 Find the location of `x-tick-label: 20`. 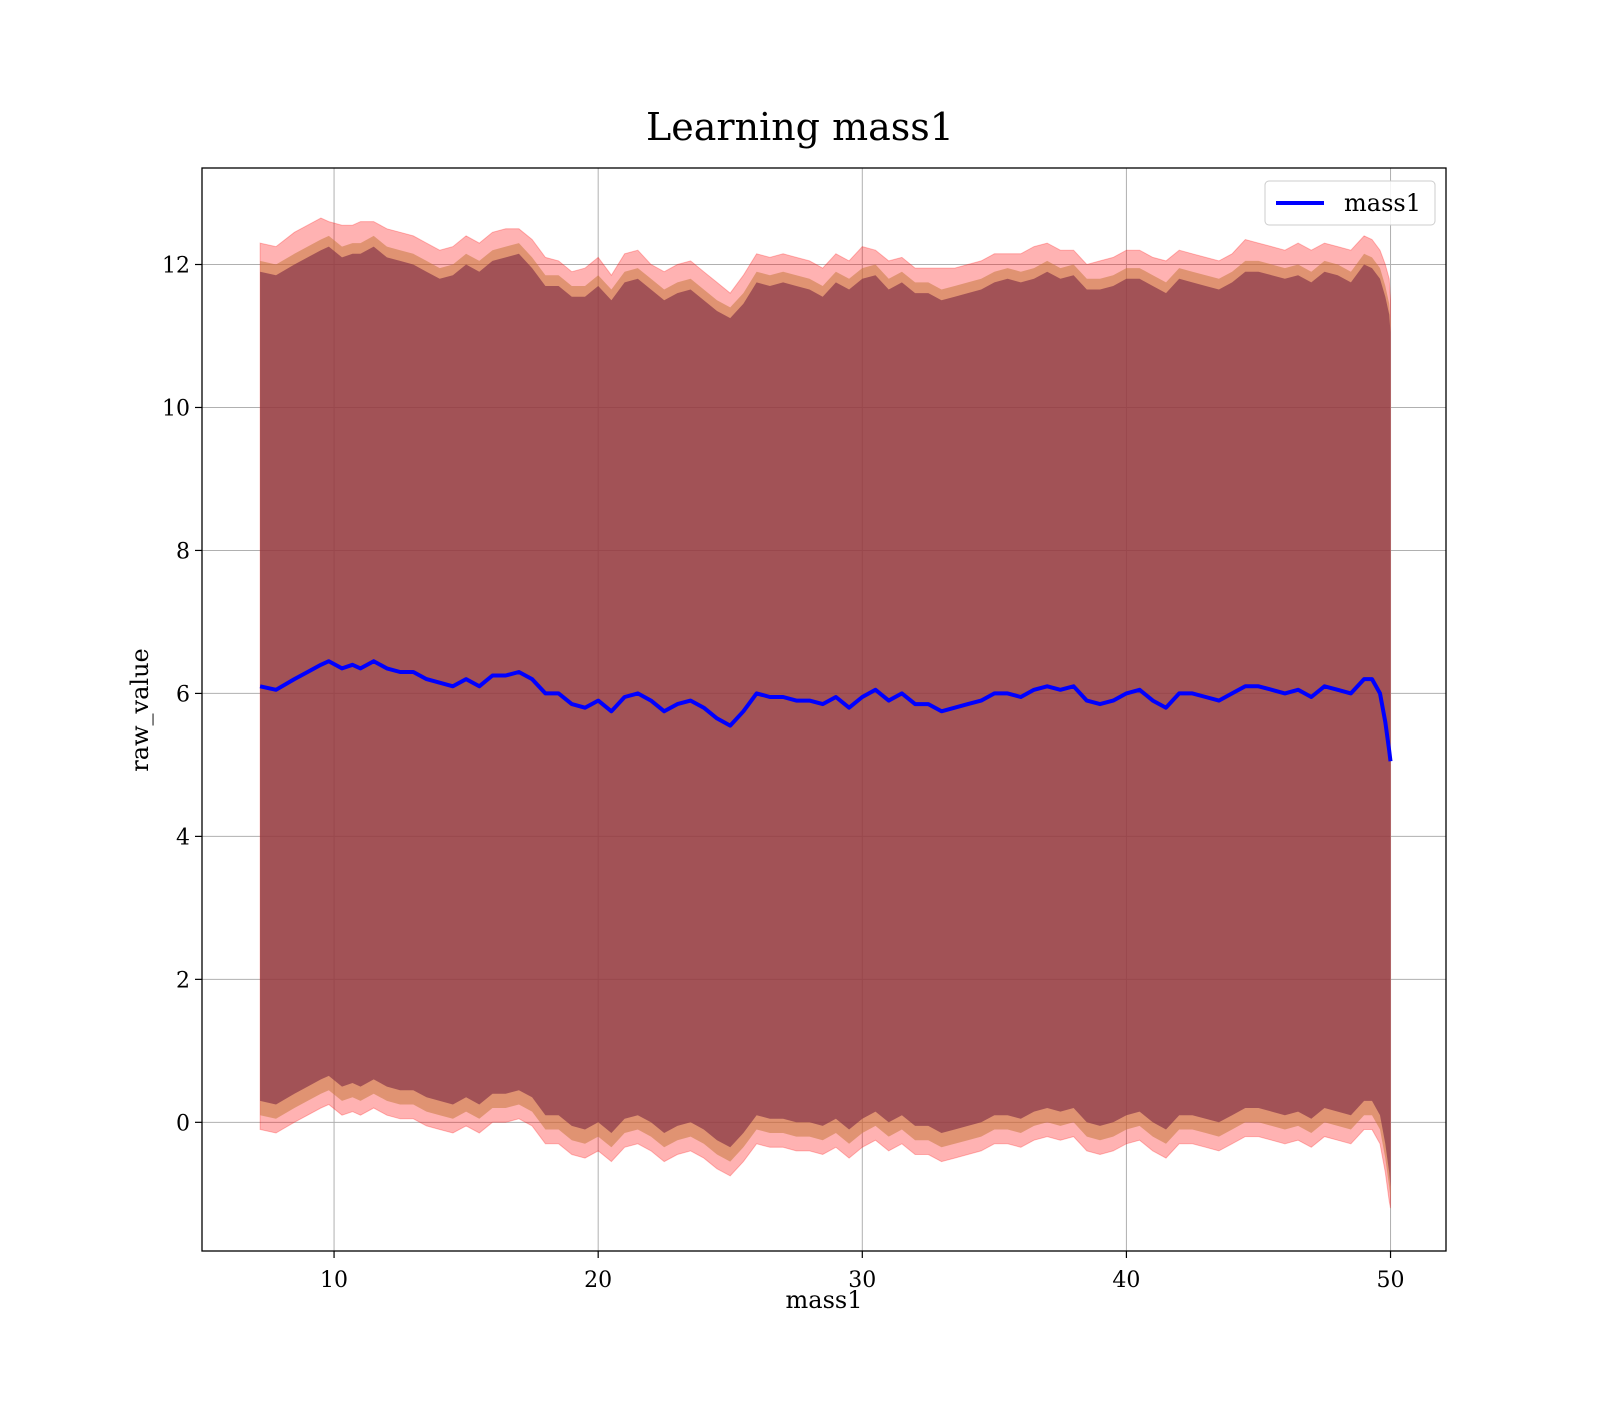

x-tick-label: 20 is located at coordinates (598, 1280).